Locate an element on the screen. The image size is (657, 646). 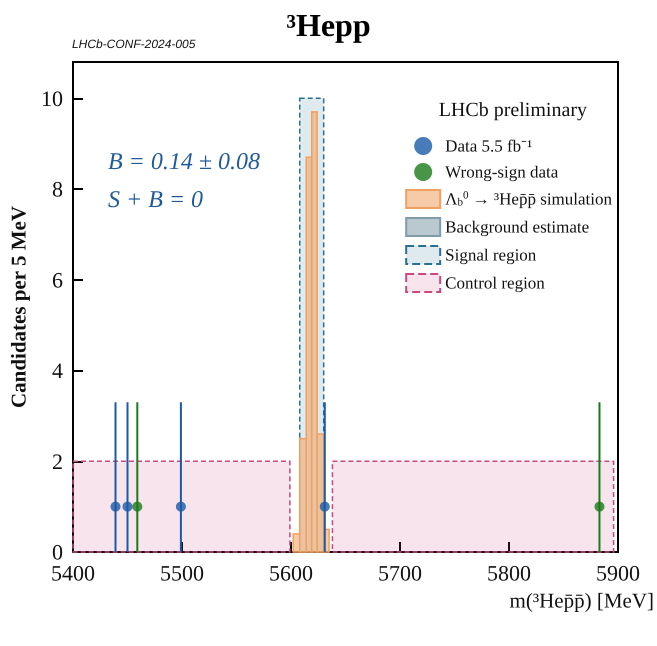
x-axis-title: m(³Hep̄p̄) [MeV] is located at coordinates (582, 600).